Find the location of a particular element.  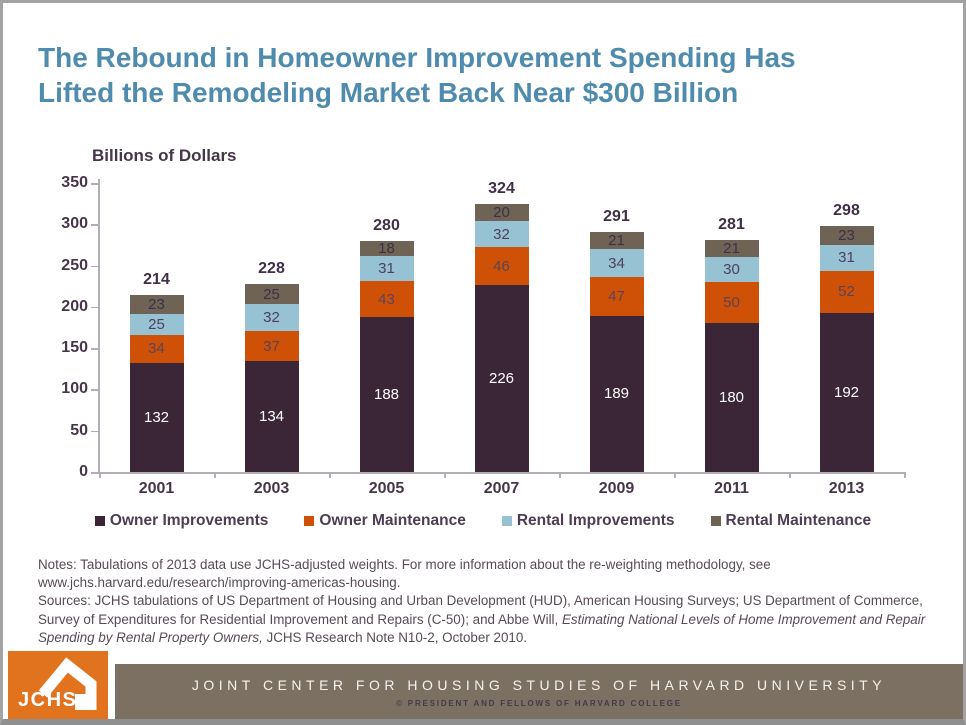

bar-total-label: 280 is located at coordinates (386, 225).